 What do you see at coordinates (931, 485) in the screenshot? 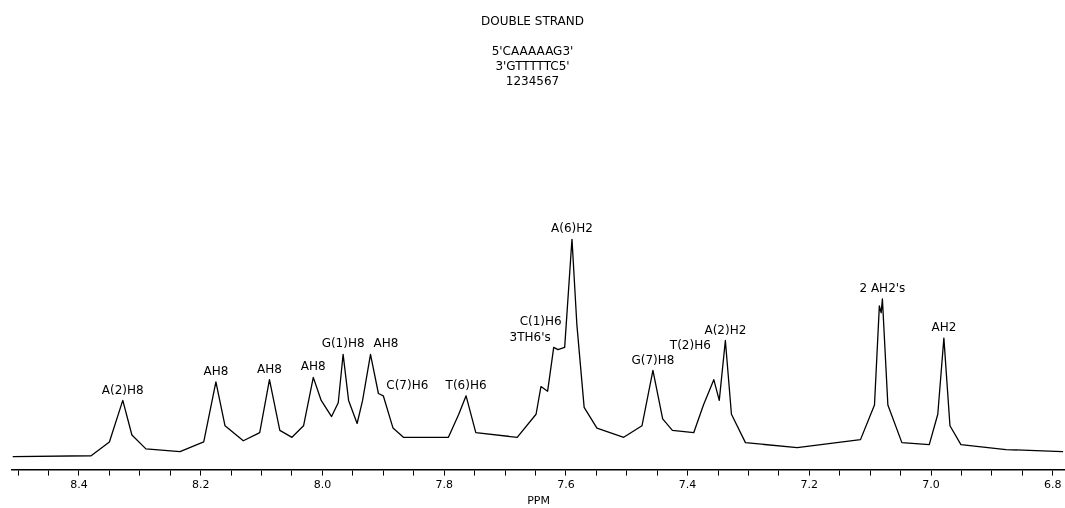
I see `x-tick-label: 7.0` at bounding box center [931, 485].